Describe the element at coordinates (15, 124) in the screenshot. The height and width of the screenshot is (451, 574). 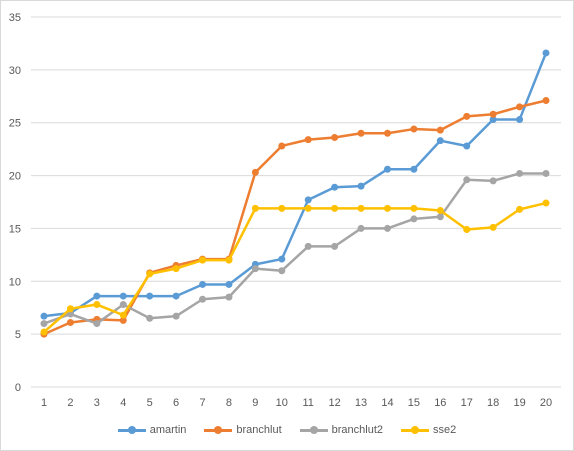
I see `y-tick-label: 25` at that location.